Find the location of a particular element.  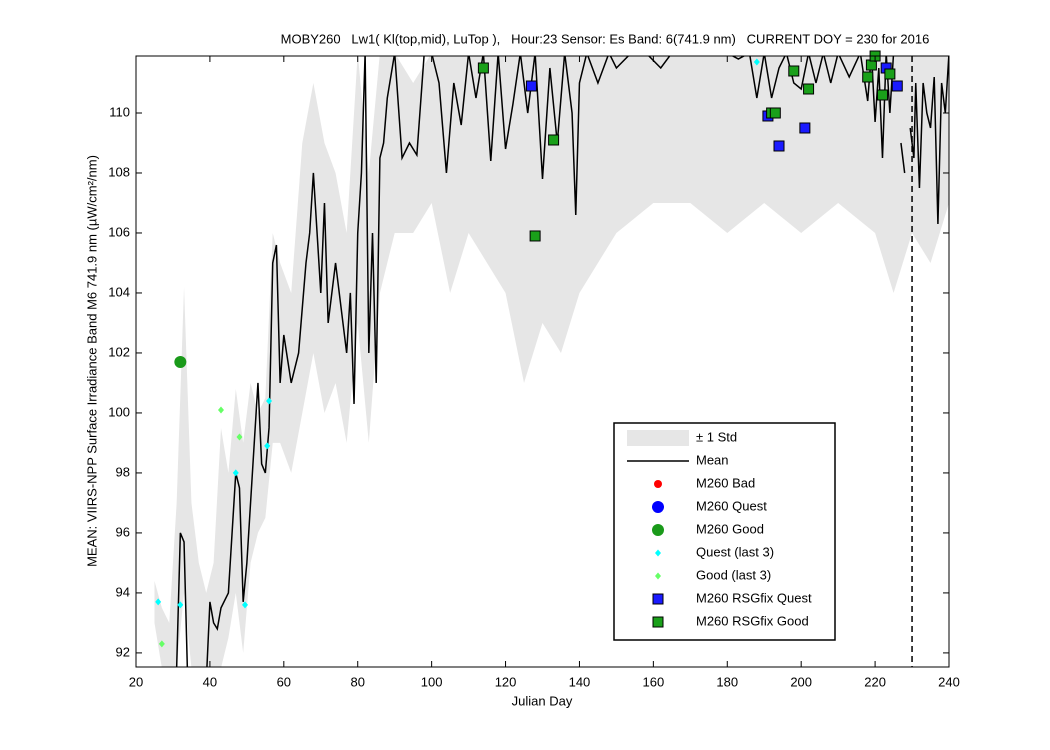

dot-marker is located at coordinates (658, 484).